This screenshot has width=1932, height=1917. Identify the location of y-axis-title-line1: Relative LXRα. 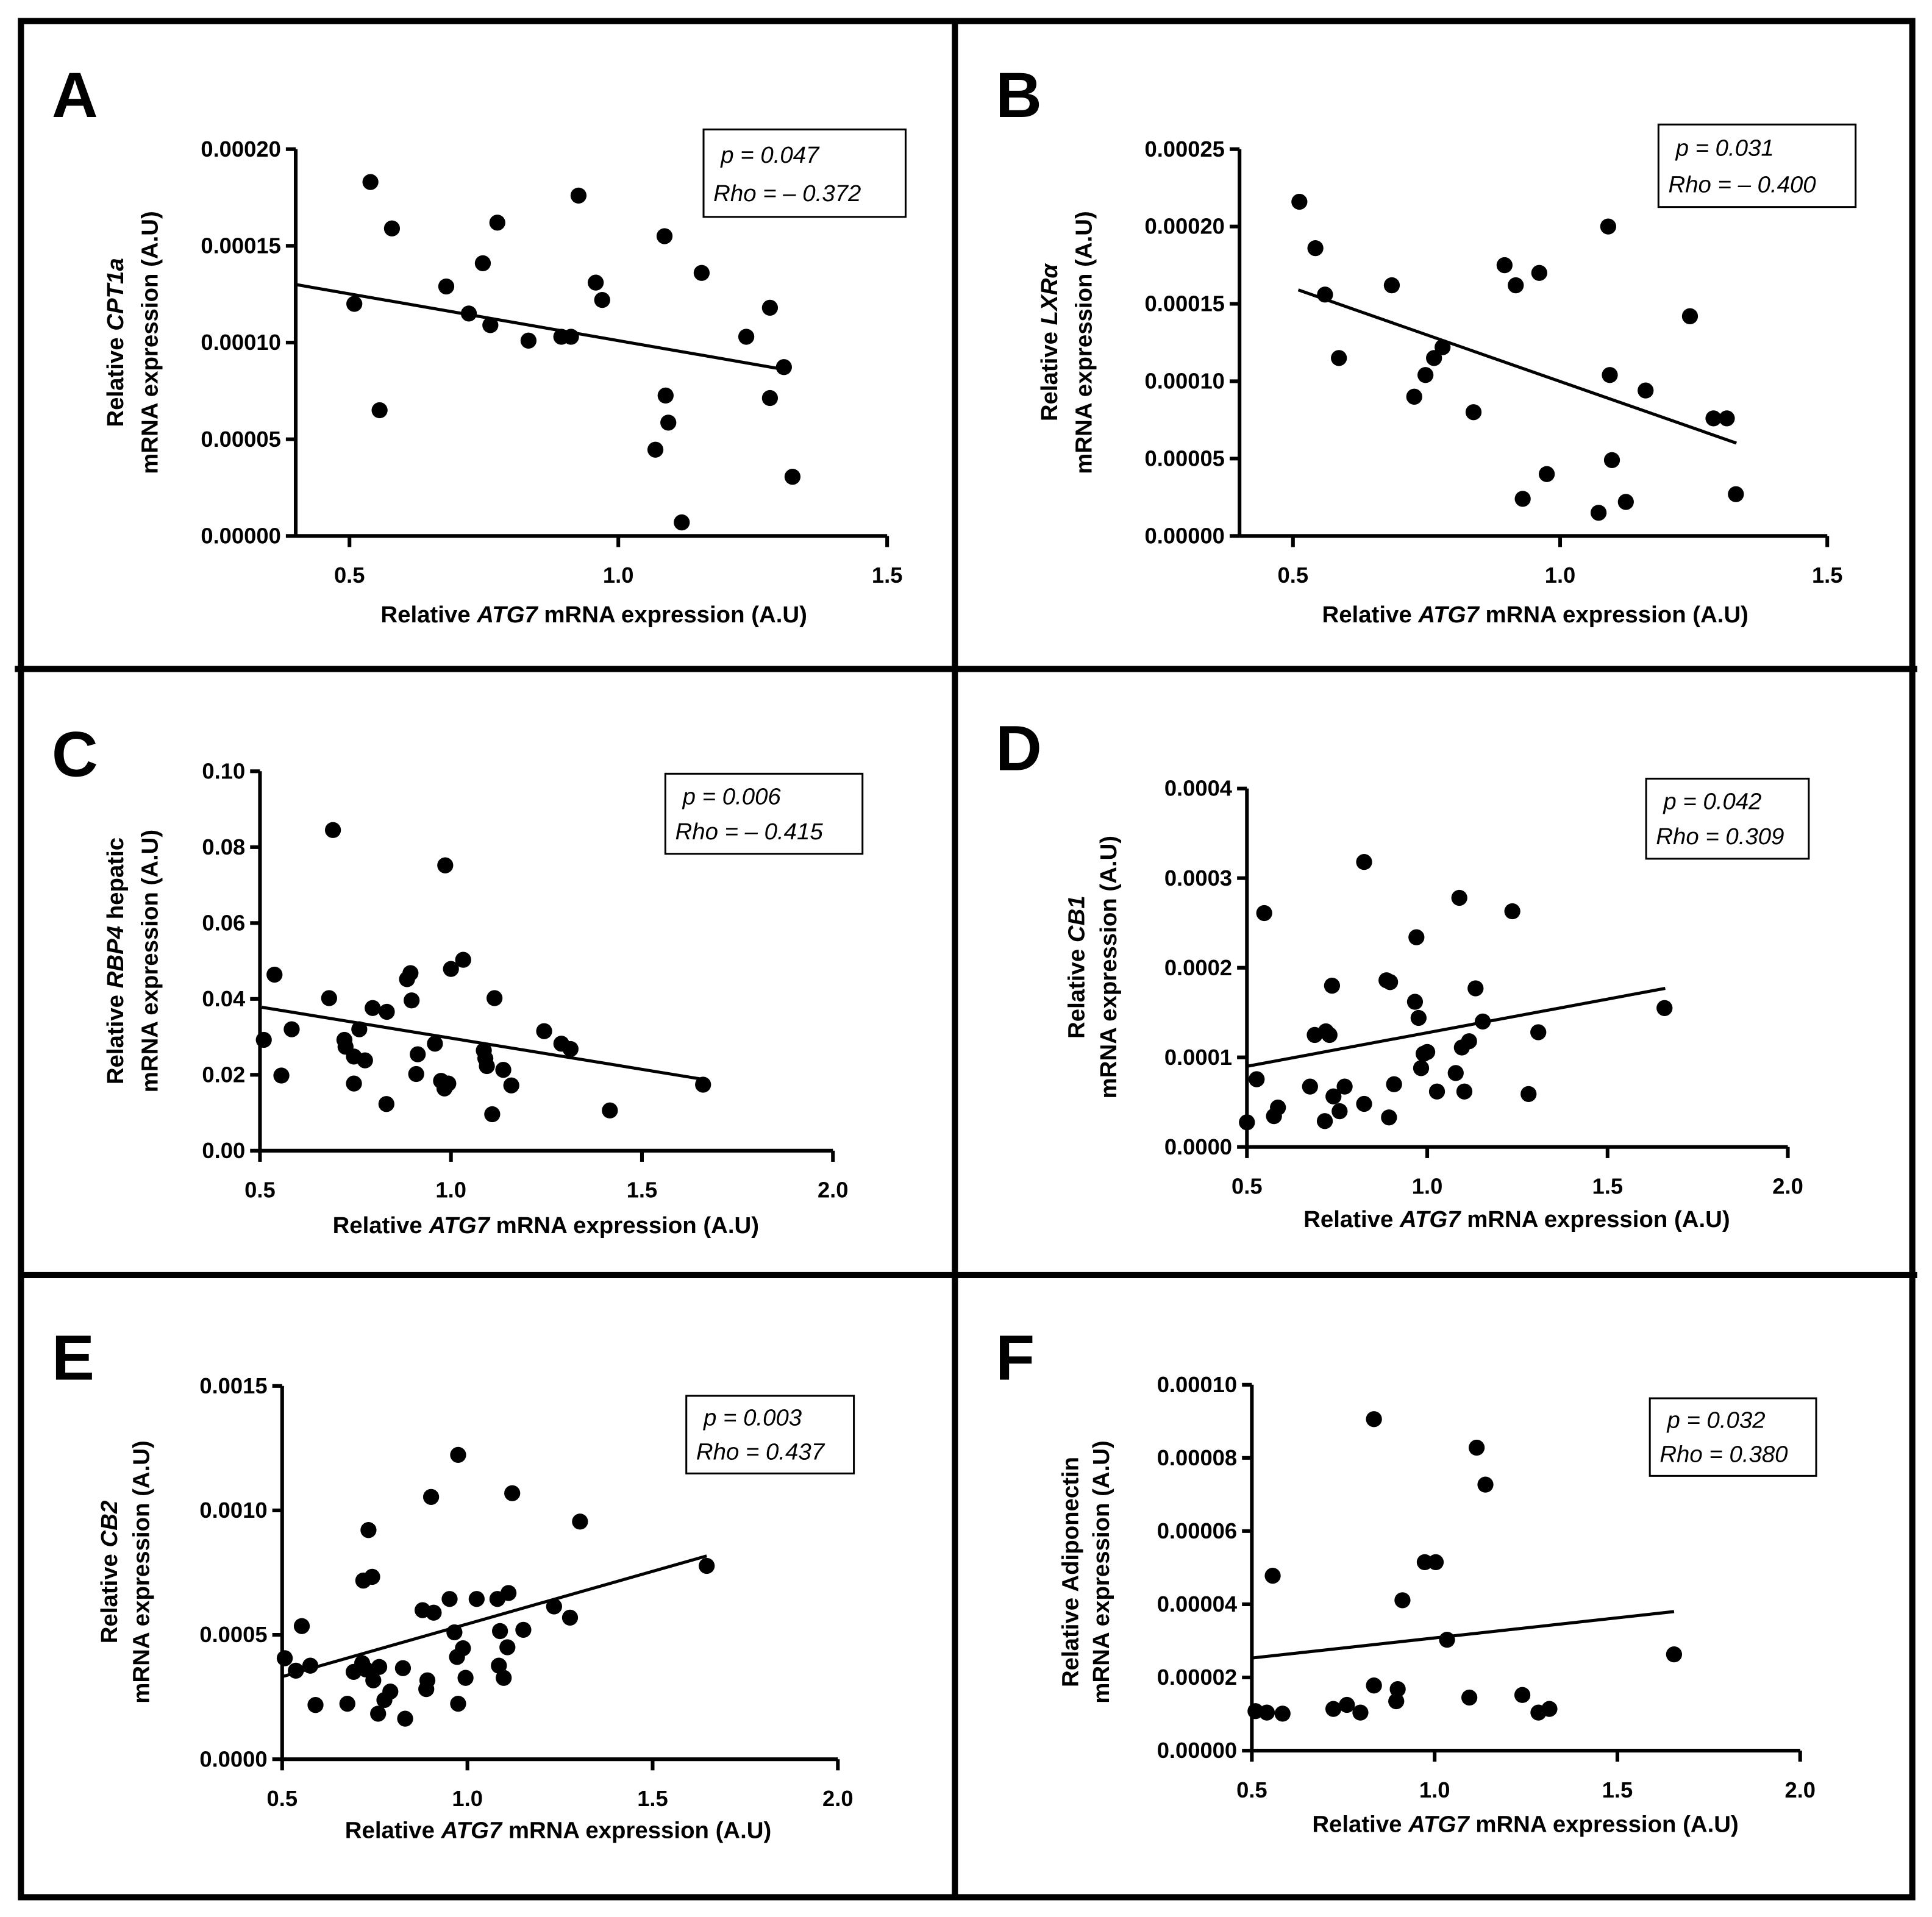
(1049, 342).